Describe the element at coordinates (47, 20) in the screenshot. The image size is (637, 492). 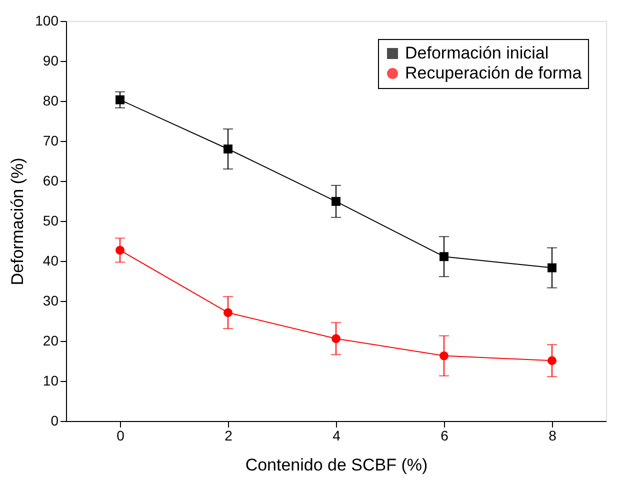
I see `y-tick-label: 100` at that location.